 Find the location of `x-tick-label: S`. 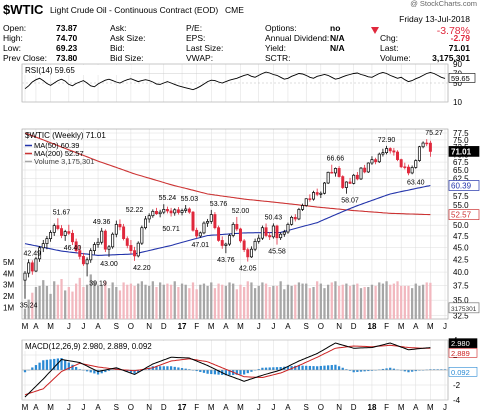

x-tick-label: S is located at coordinates (306, 407).